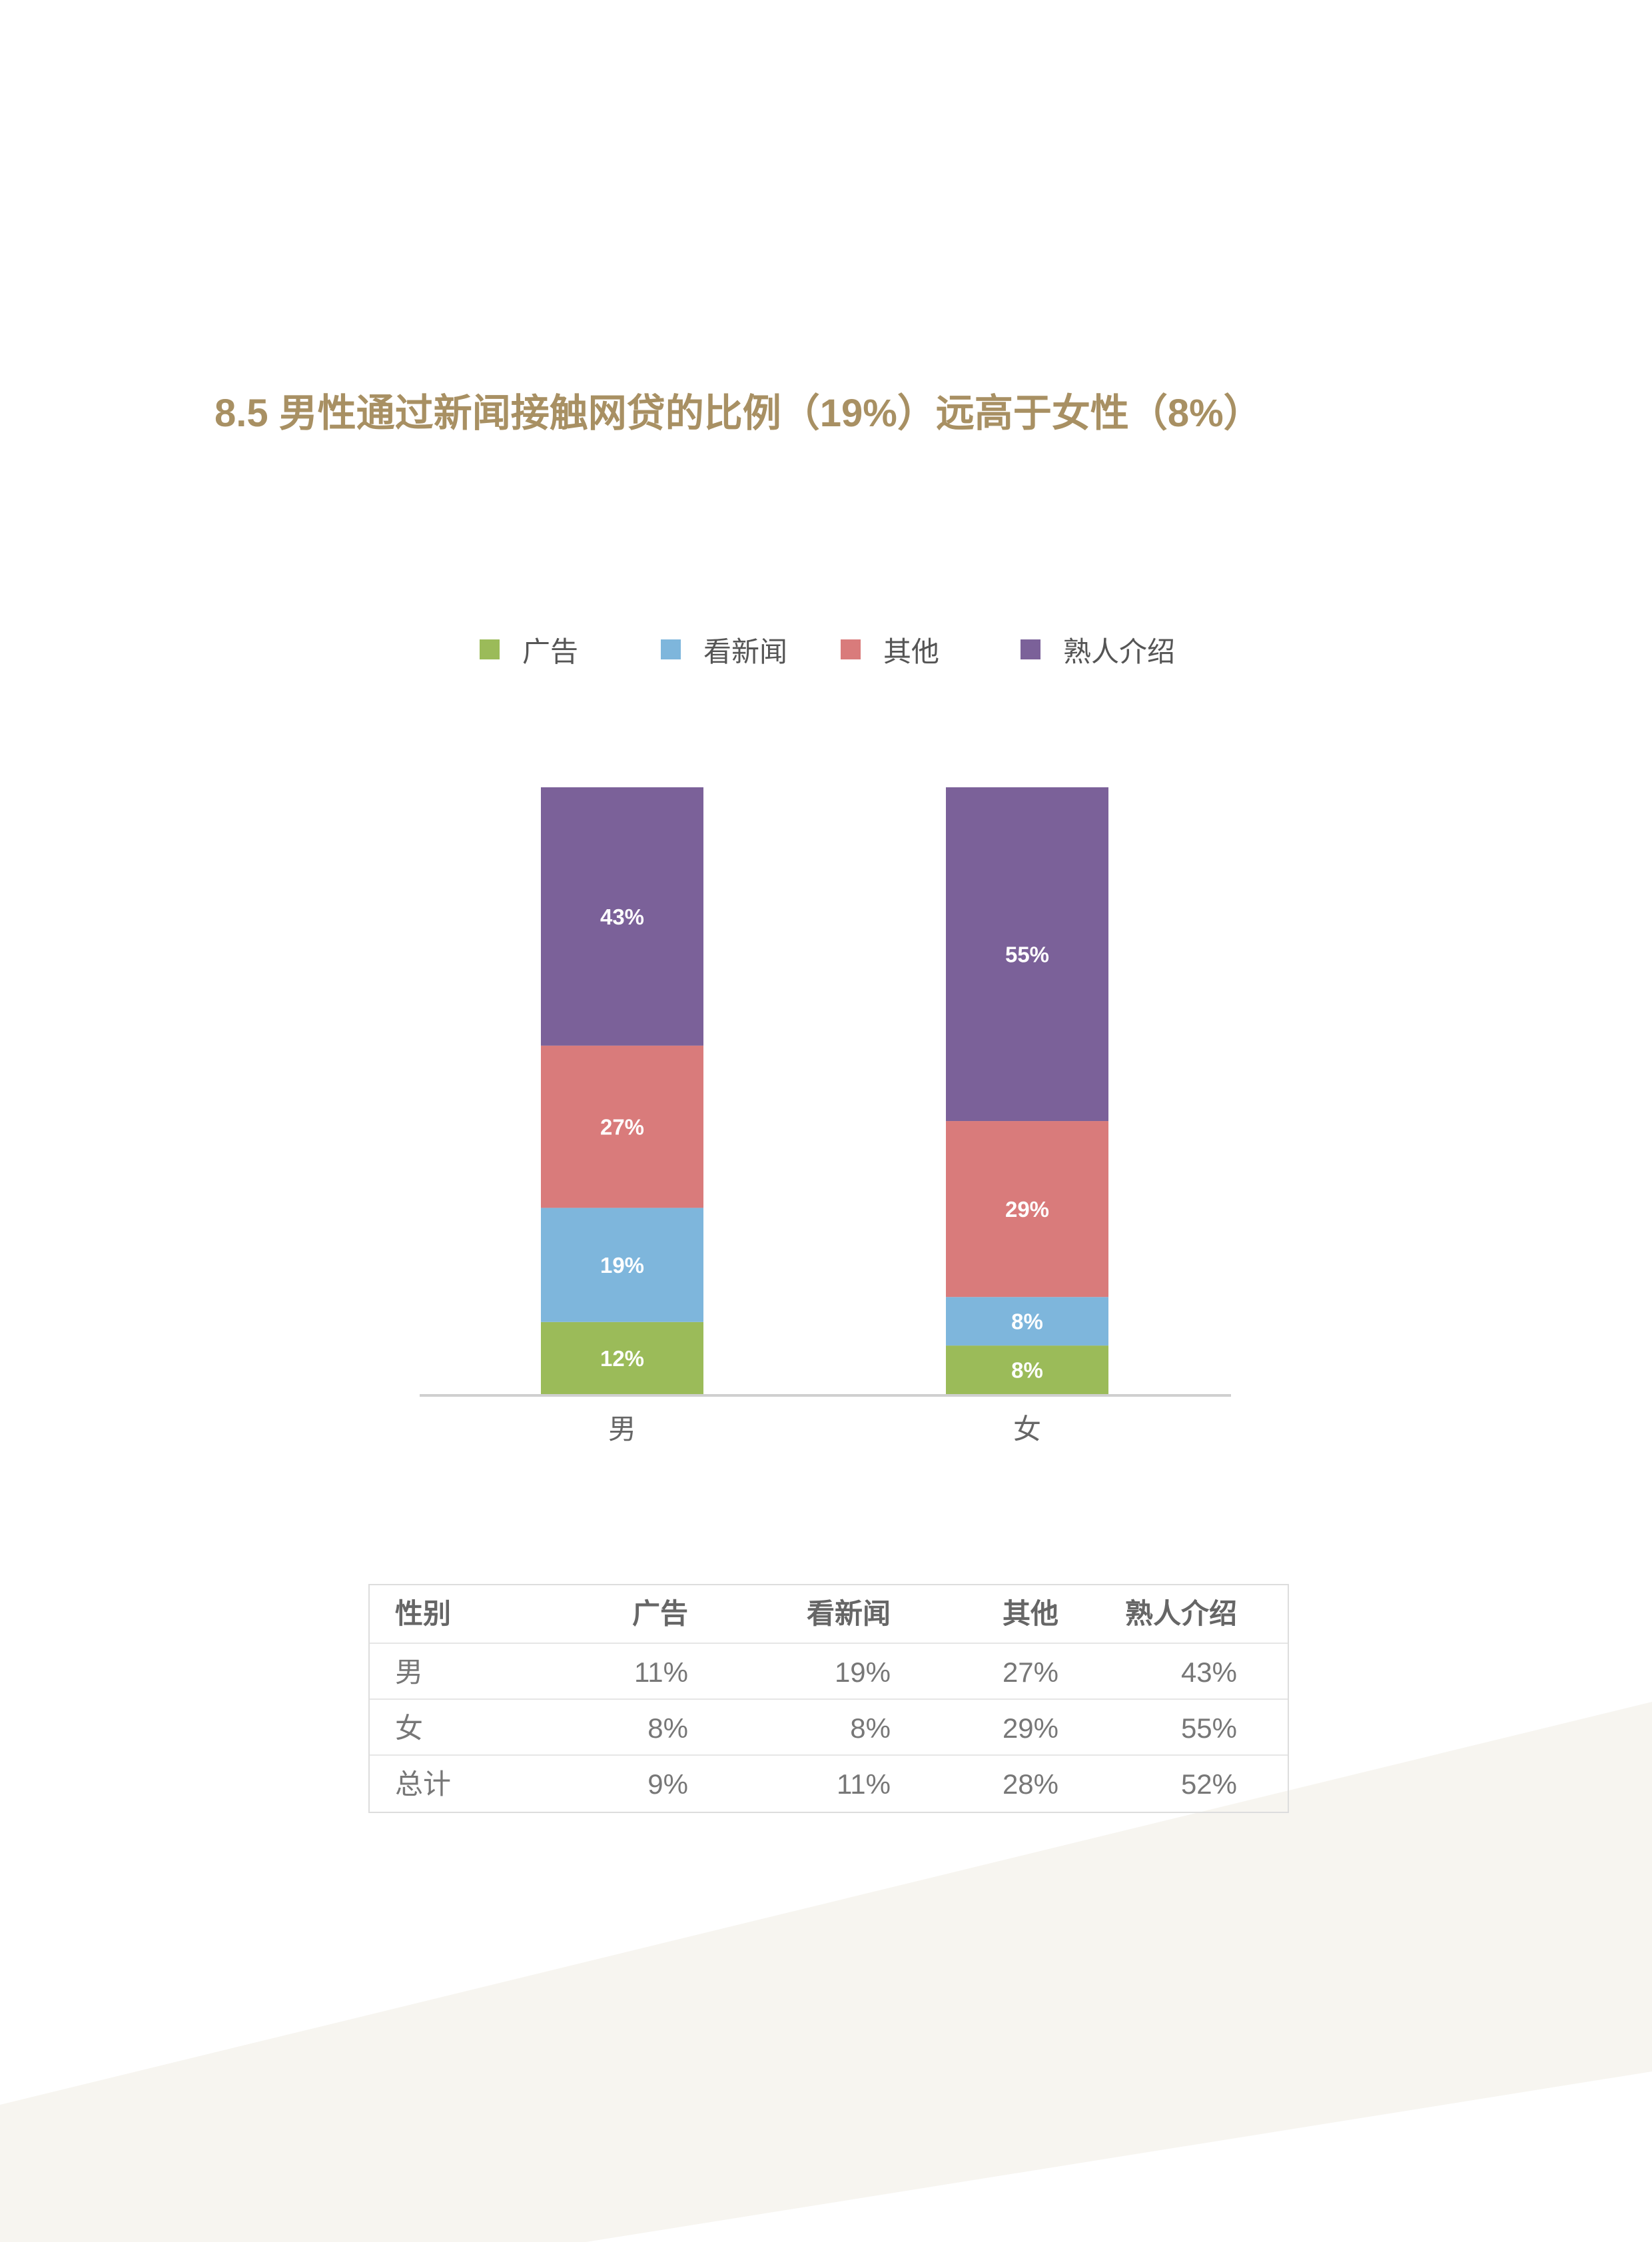 This screenshot has height=2242, width=1652. I want to click on x-tick-label: 男, so click(622, 1429).